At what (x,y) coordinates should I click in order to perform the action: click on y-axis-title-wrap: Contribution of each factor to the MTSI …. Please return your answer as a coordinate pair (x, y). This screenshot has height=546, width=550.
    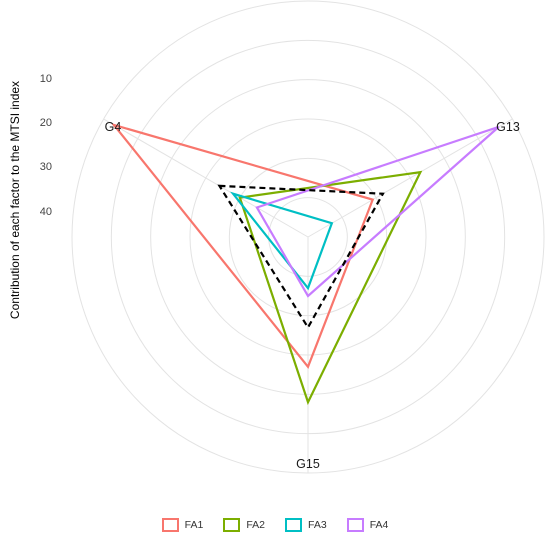
    Looking at the image, I should click on (15, 273).